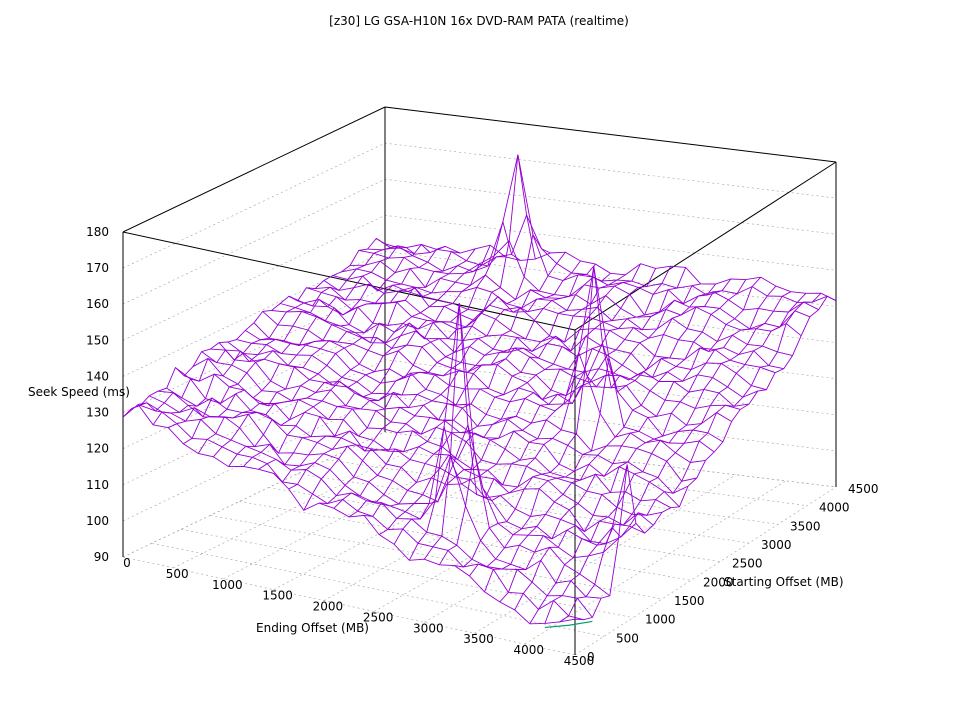 The height and width of the screenshot is (720, 960). Describe the element at coordinates (97, 232) in the screenshot. I see `z-tick-label: 180` at that location.